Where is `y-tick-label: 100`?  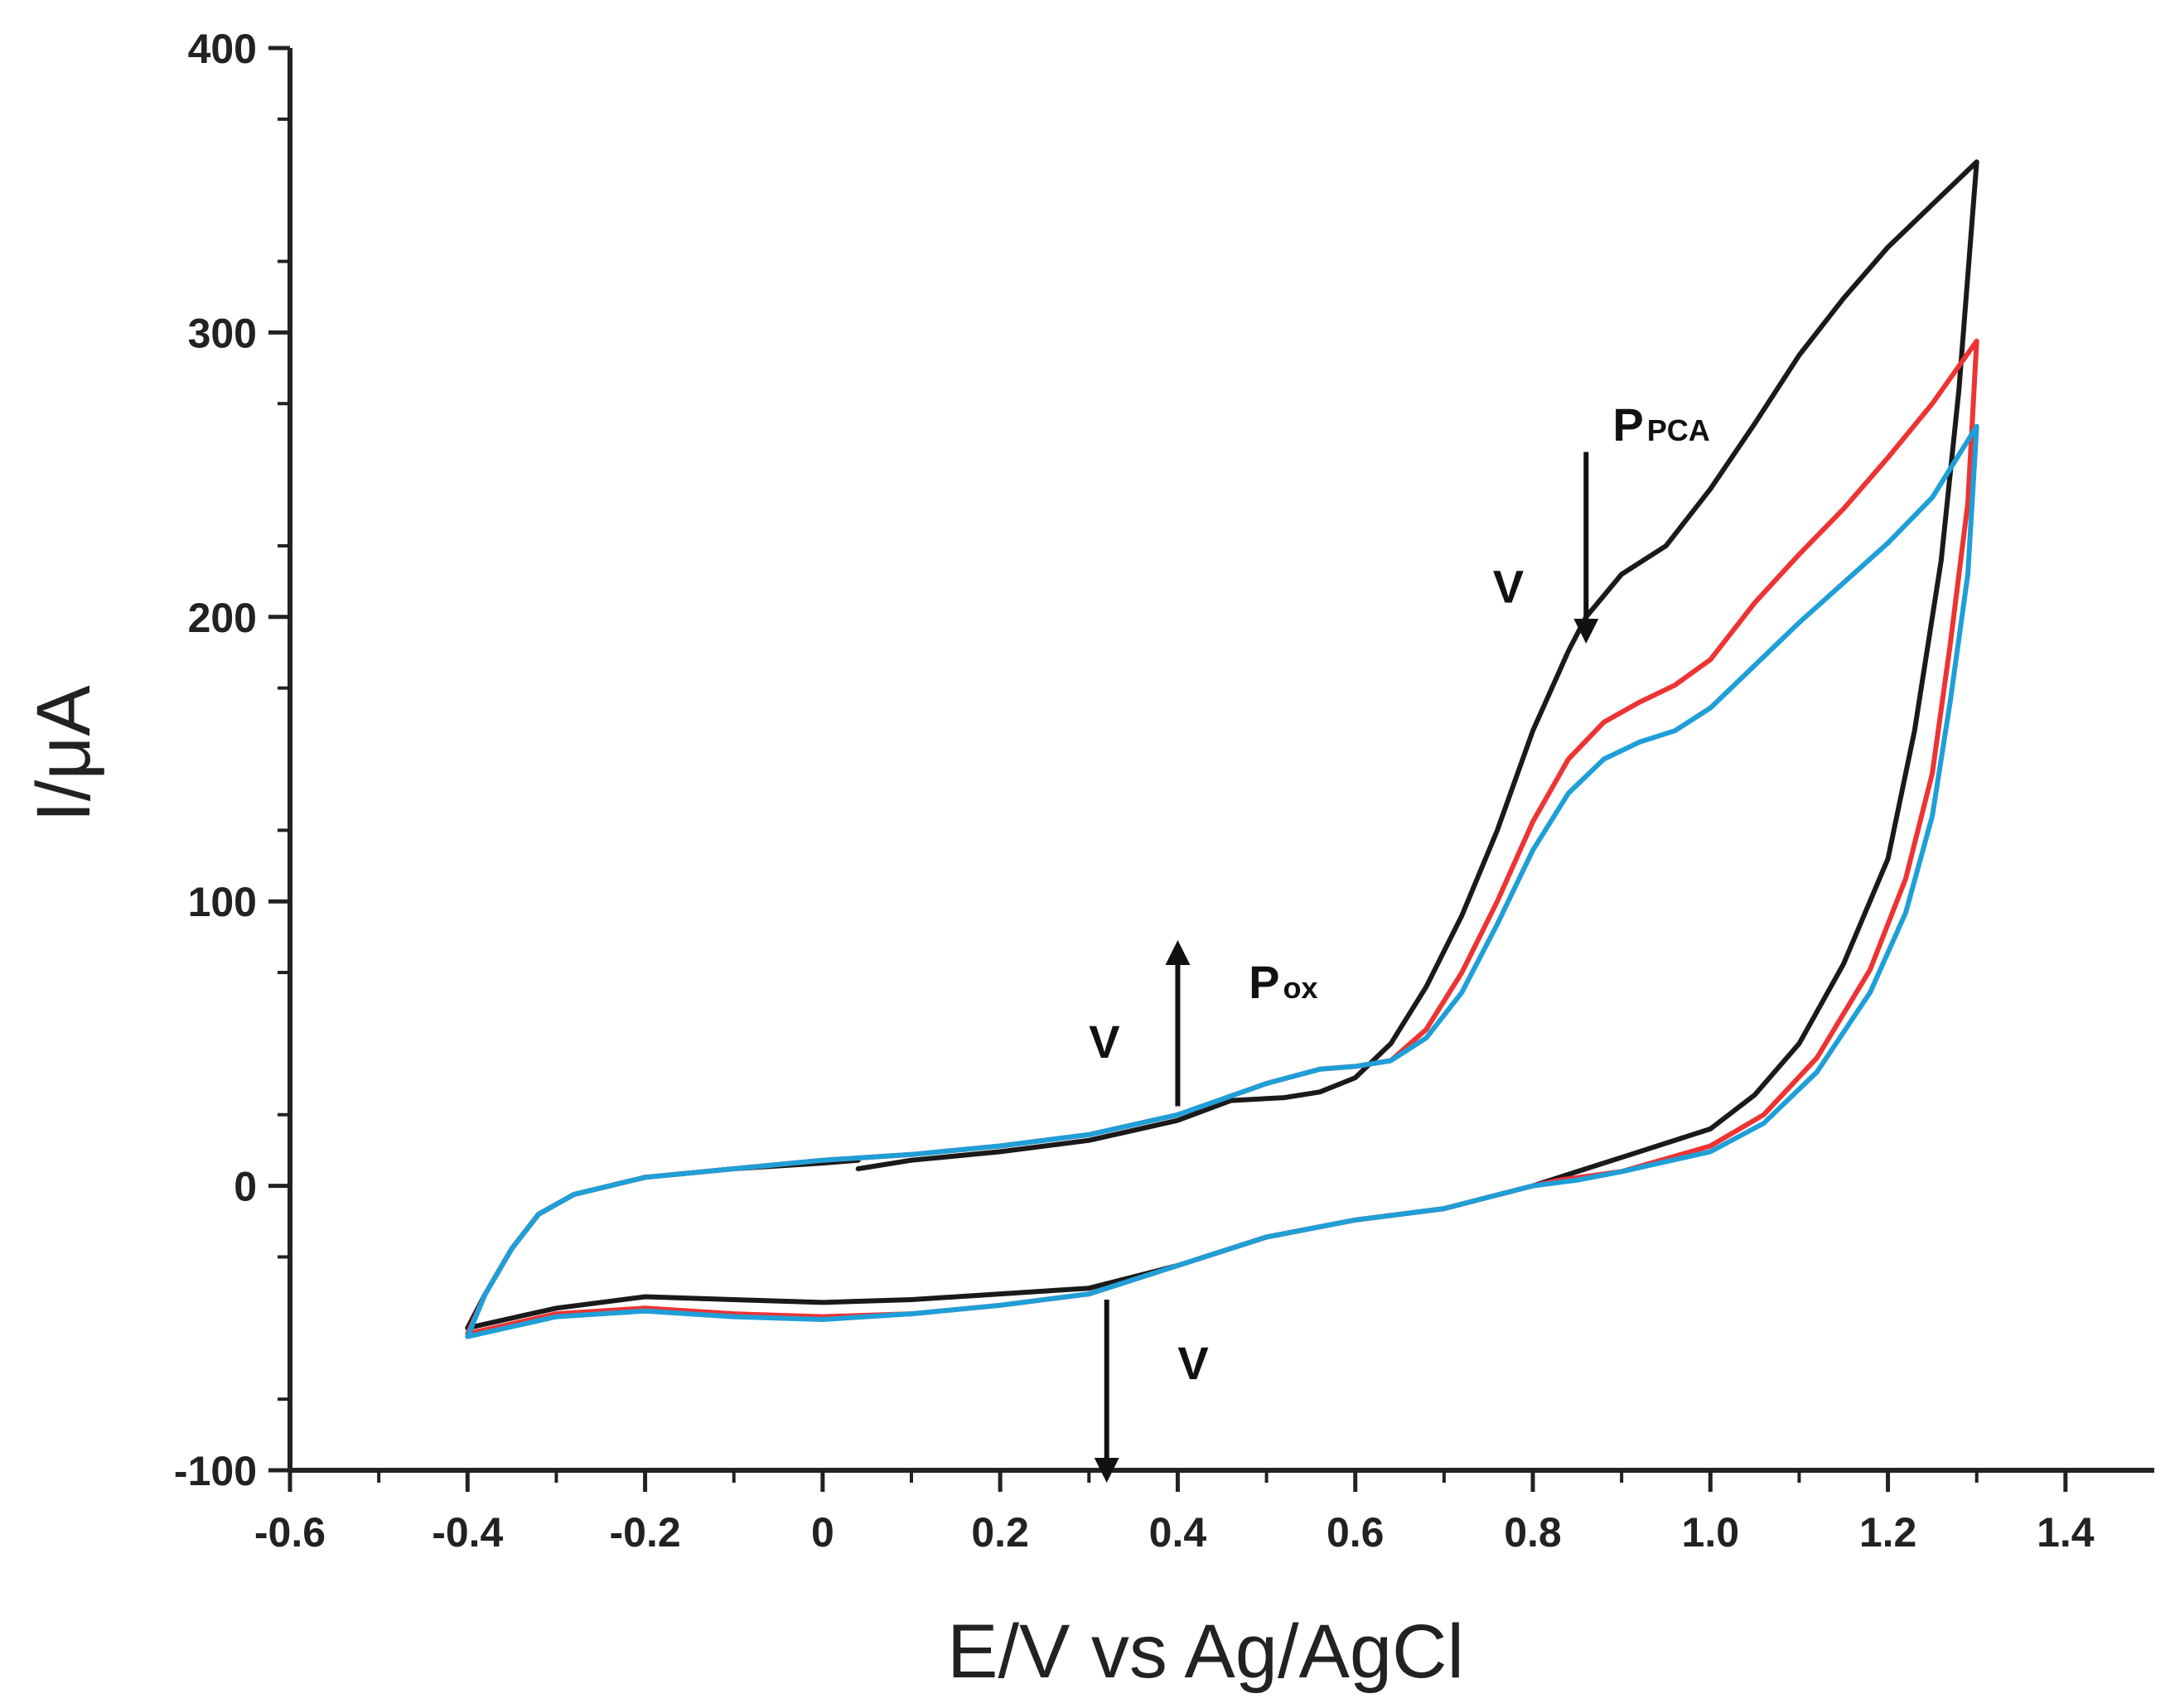
y-tick-label: 100 is located at coordinates (222, 902).